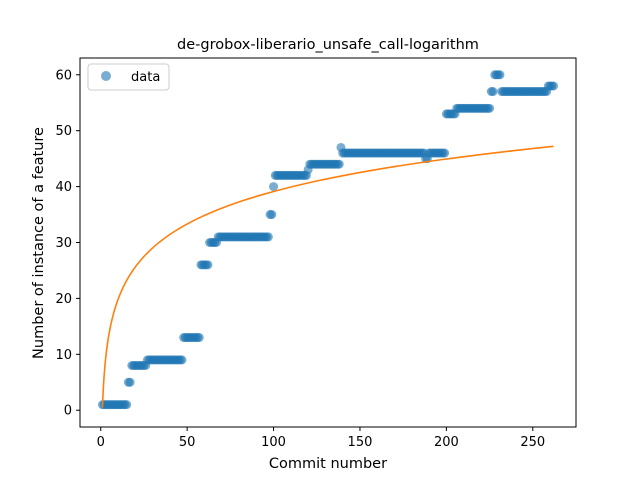  Describe the element at coordinates (532, 442) in the screenshot. I see `x-tick-label: 250` at that location.